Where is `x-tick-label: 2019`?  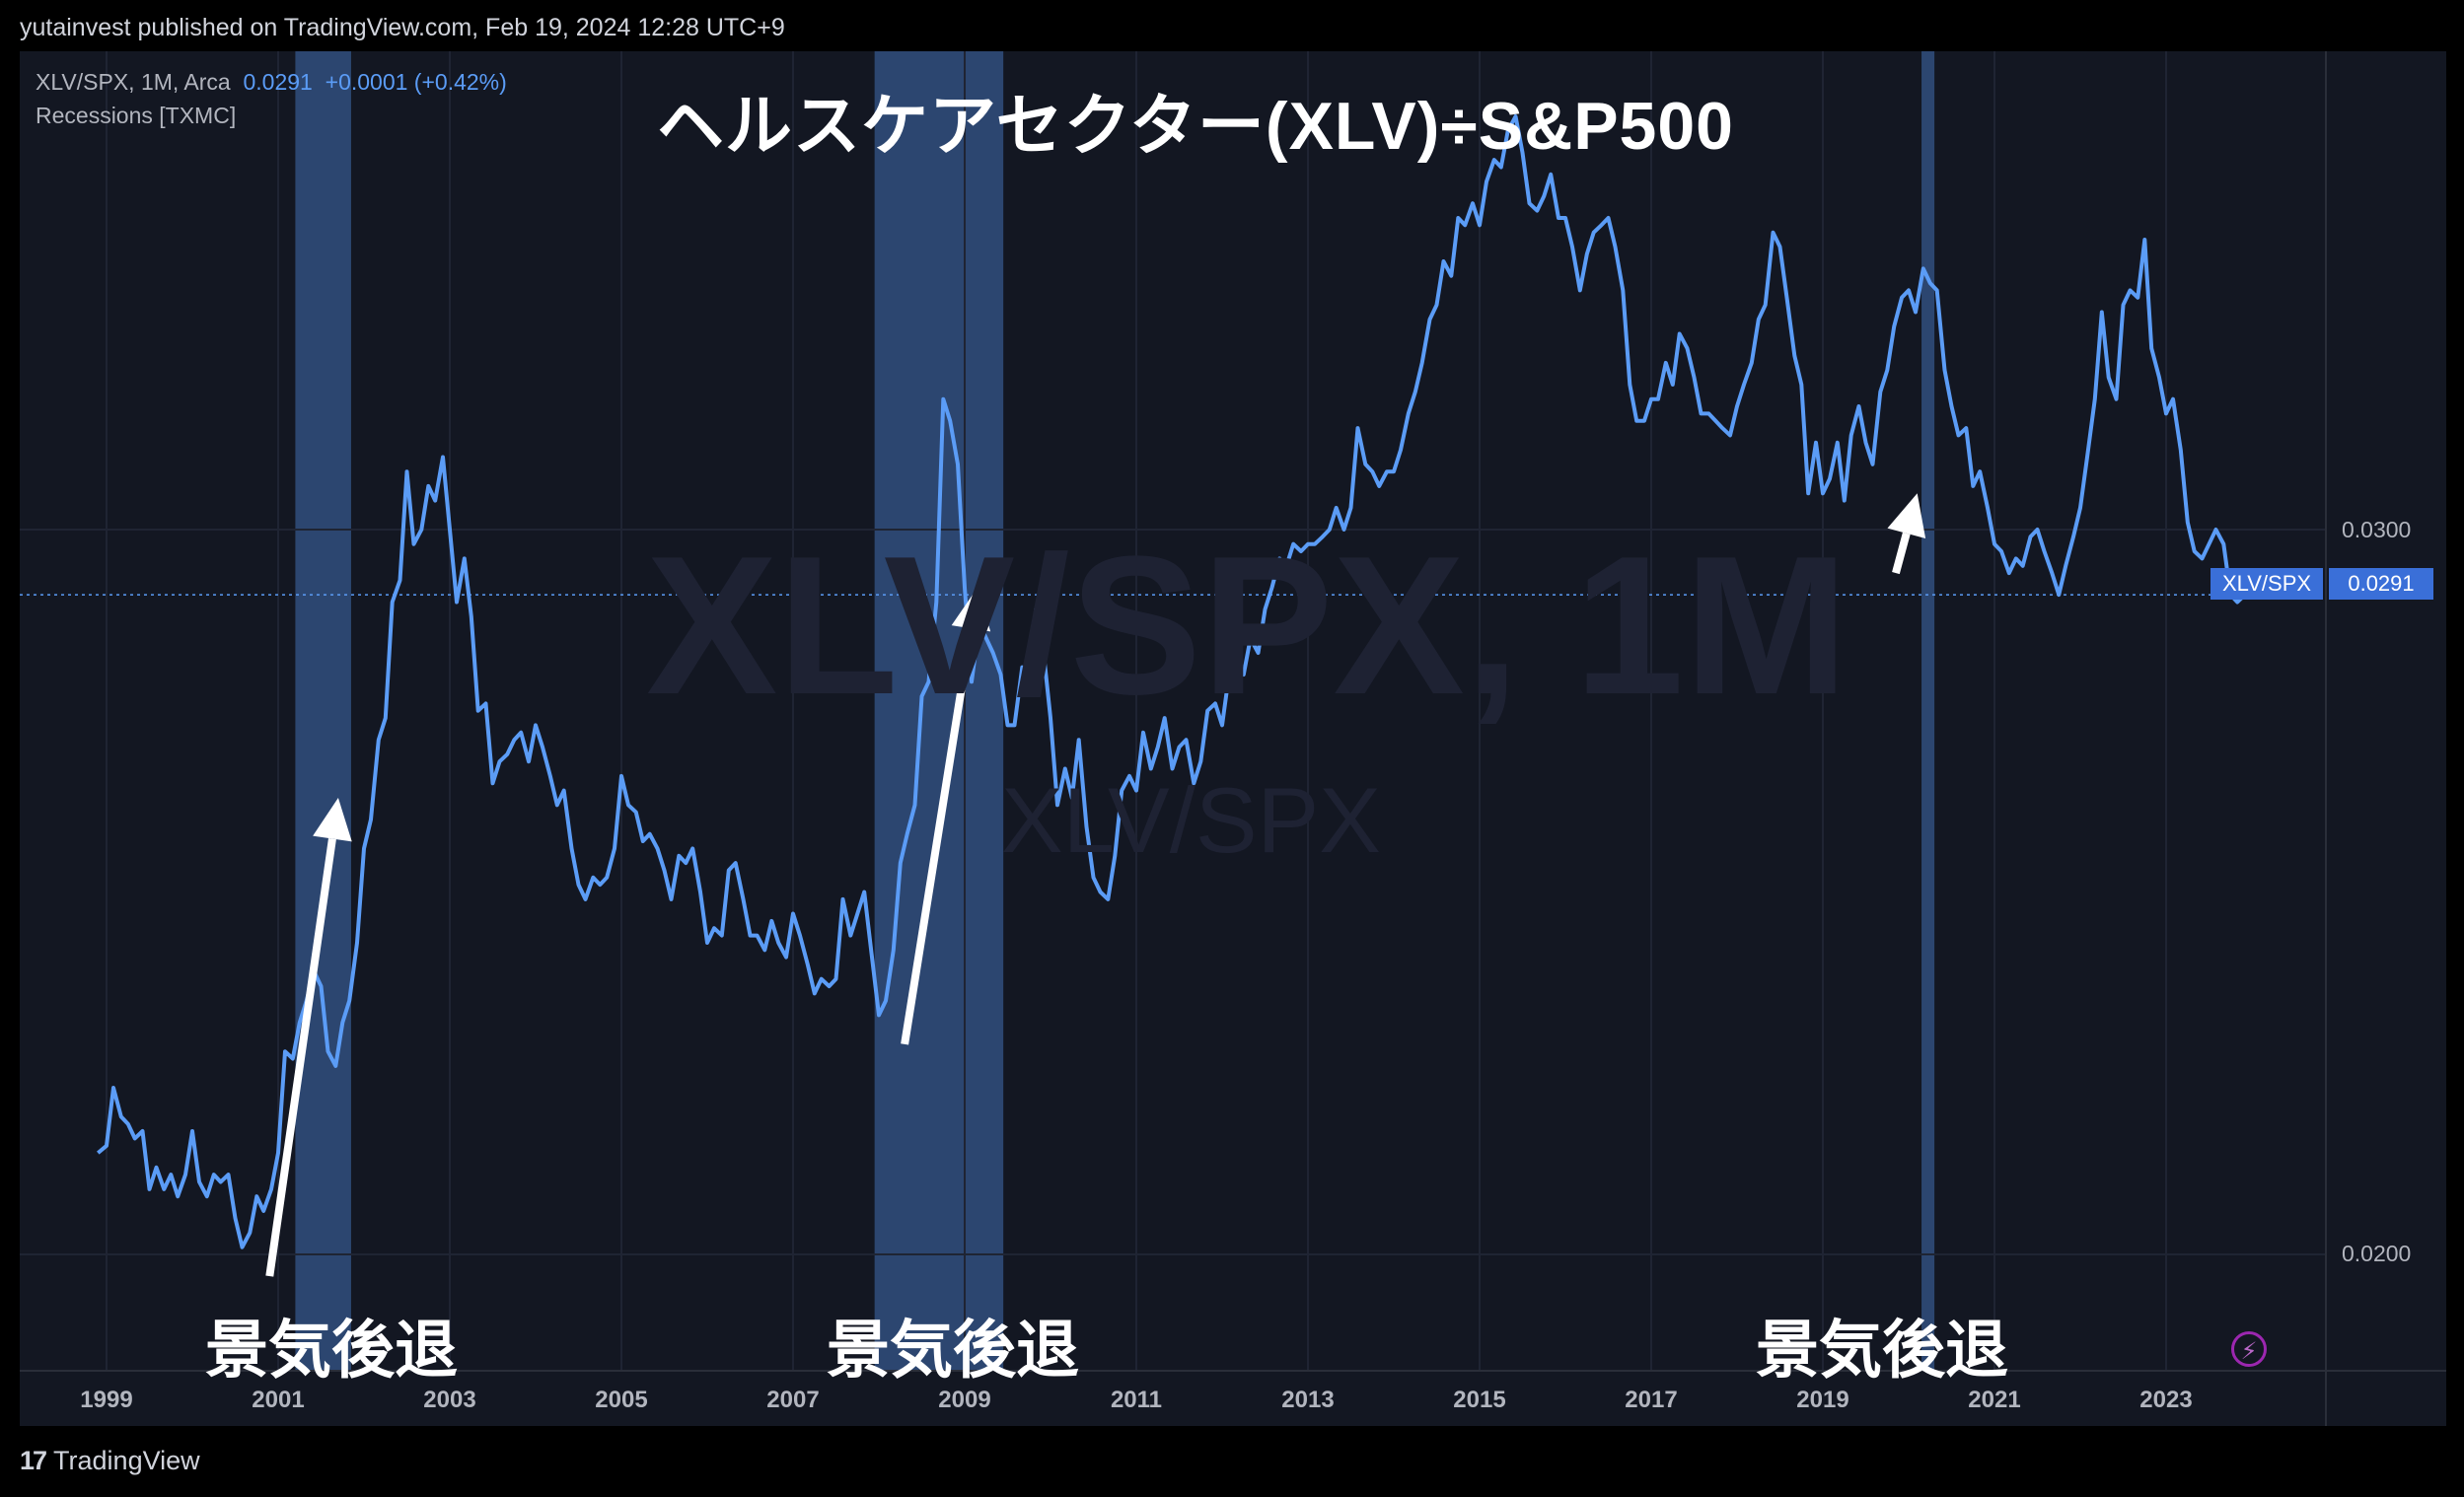 x-tick-label: 2019 is located at coordinates (1822, 1400).